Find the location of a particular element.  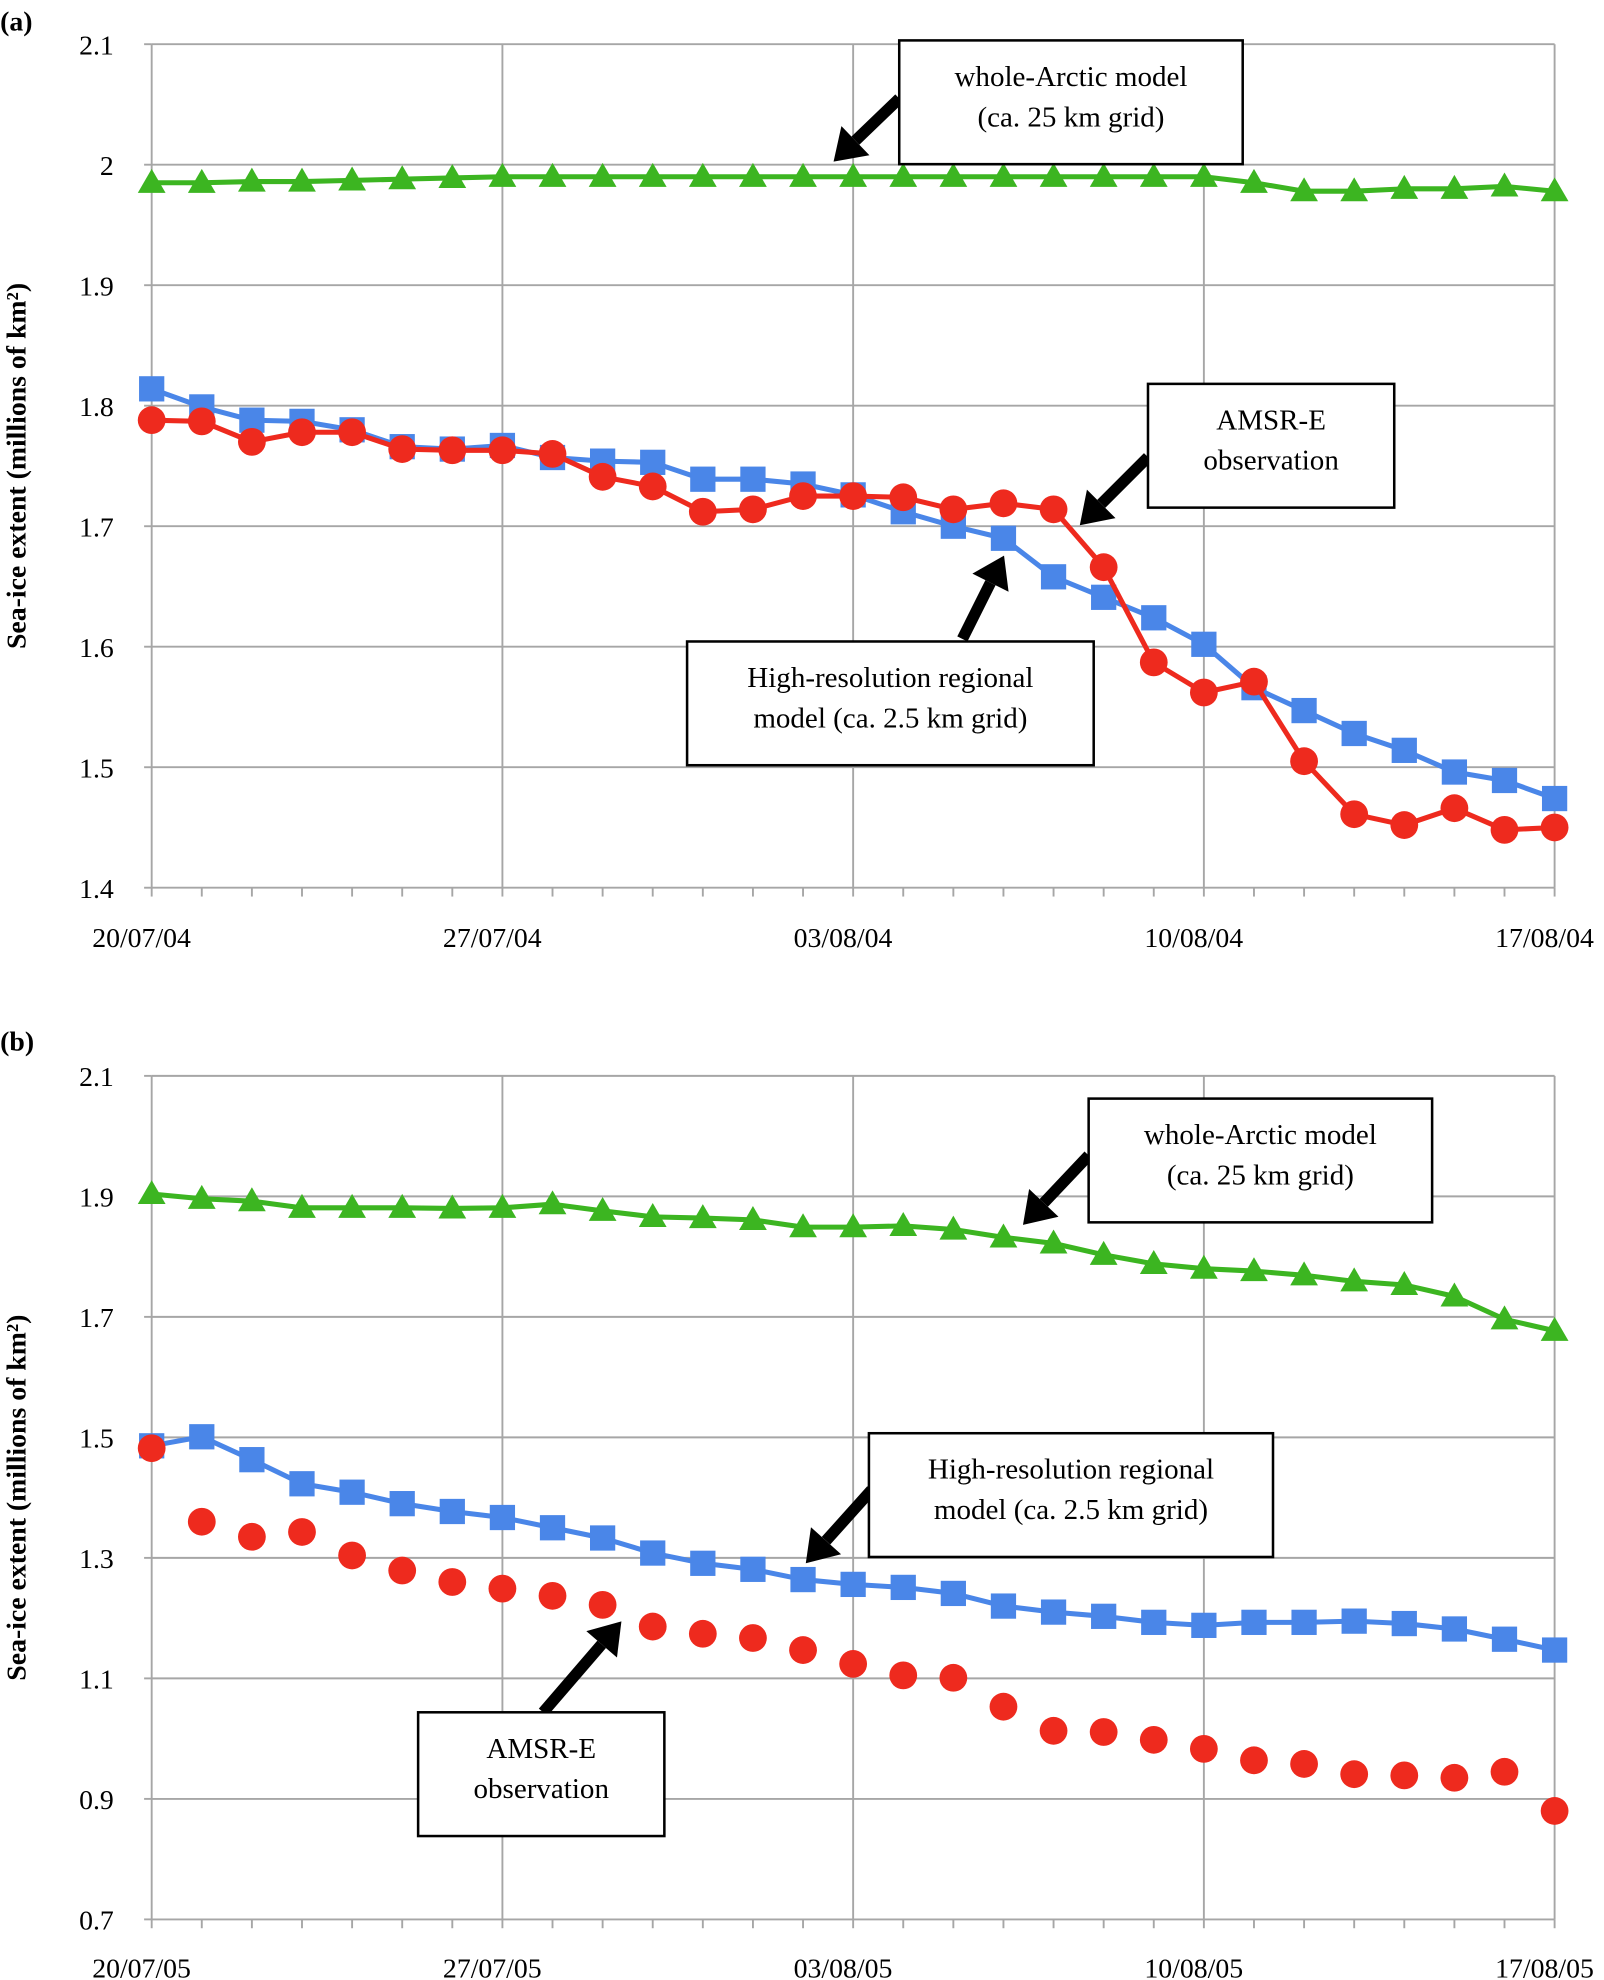

y-tick-label: 1.8 is located at coordinates (96, 407).